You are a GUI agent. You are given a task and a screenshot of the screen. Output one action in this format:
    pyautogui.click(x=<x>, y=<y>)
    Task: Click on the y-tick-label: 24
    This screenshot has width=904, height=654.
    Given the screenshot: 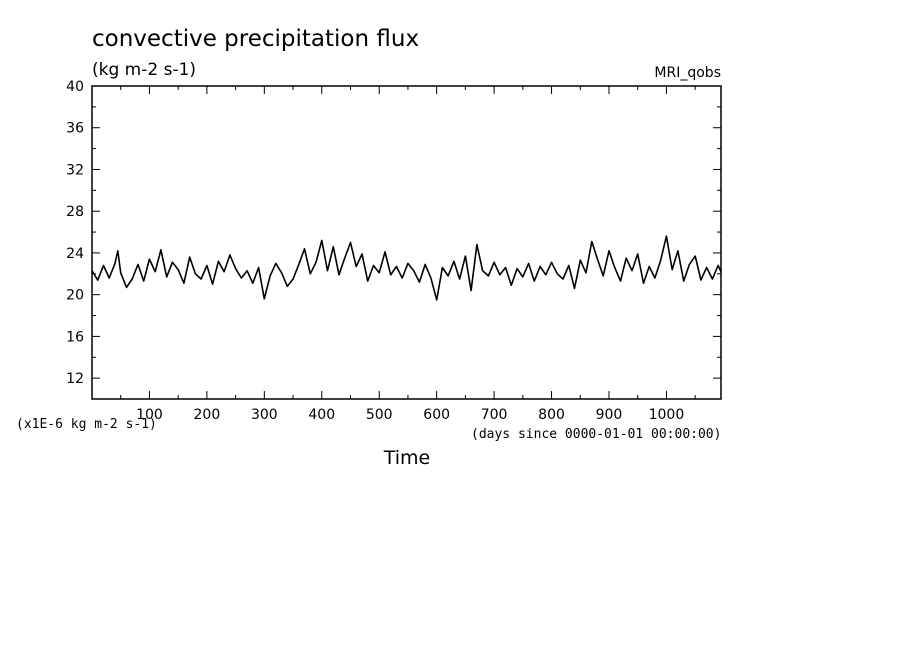 What is the action you would take?
    pyautogui.click(x=75, y=254)
    